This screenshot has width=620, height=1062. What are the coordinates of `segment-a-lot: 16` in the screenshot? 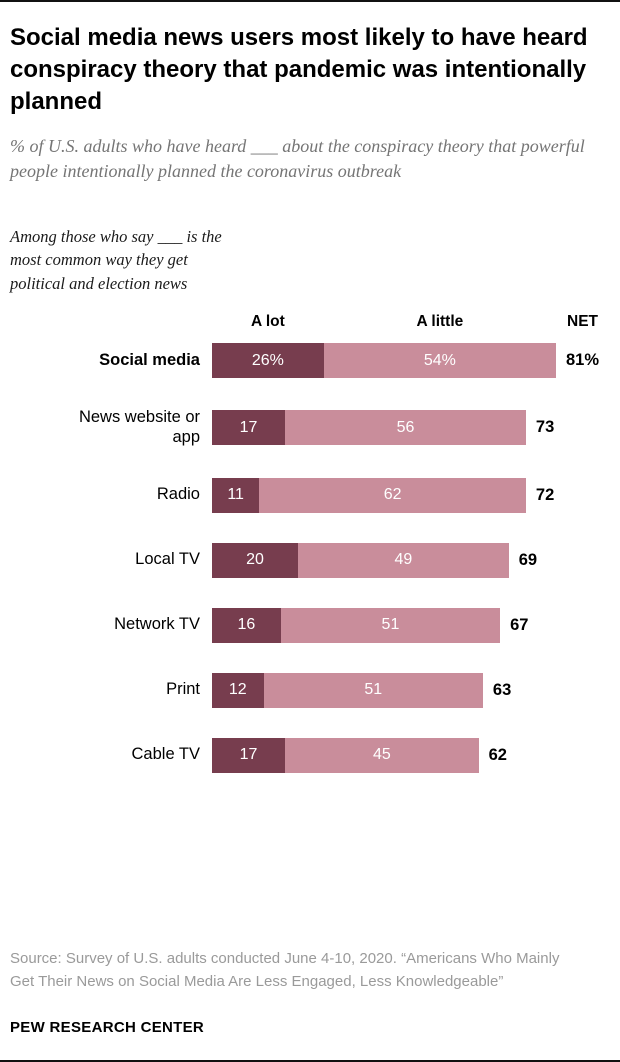 It's located at (246, 625).